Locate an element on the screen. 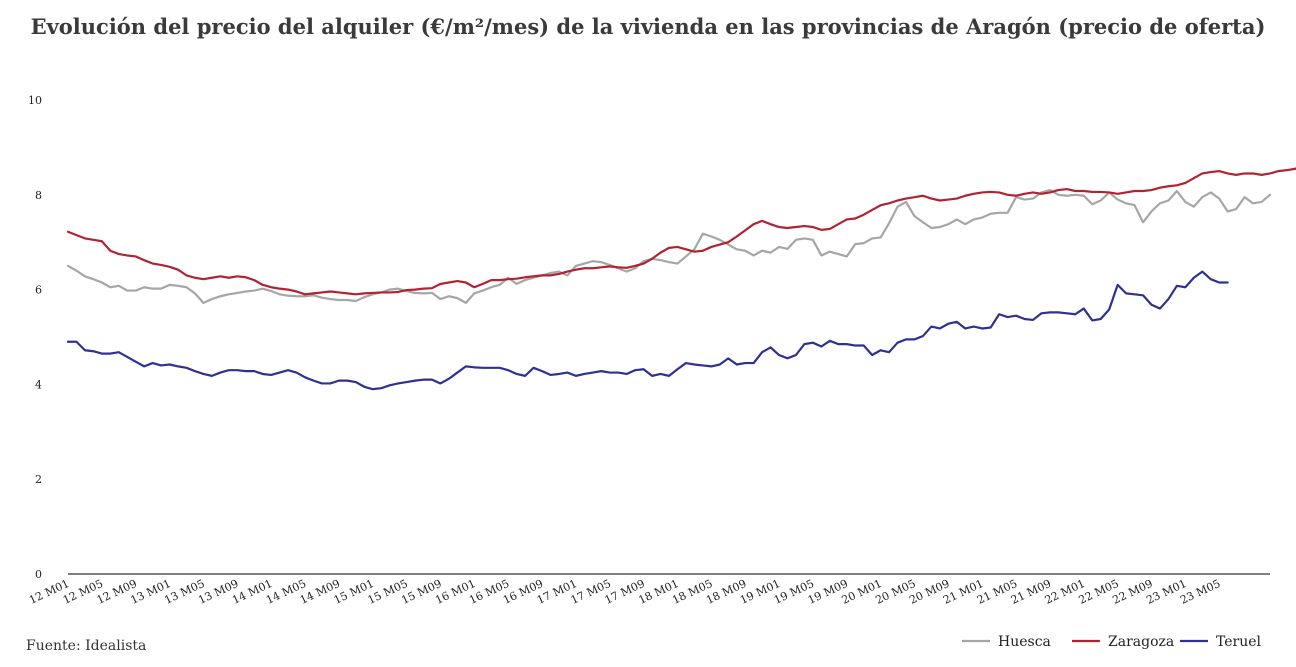  legend-label-zaragoza: Zaragoza is located at coordinates (1141, 642).